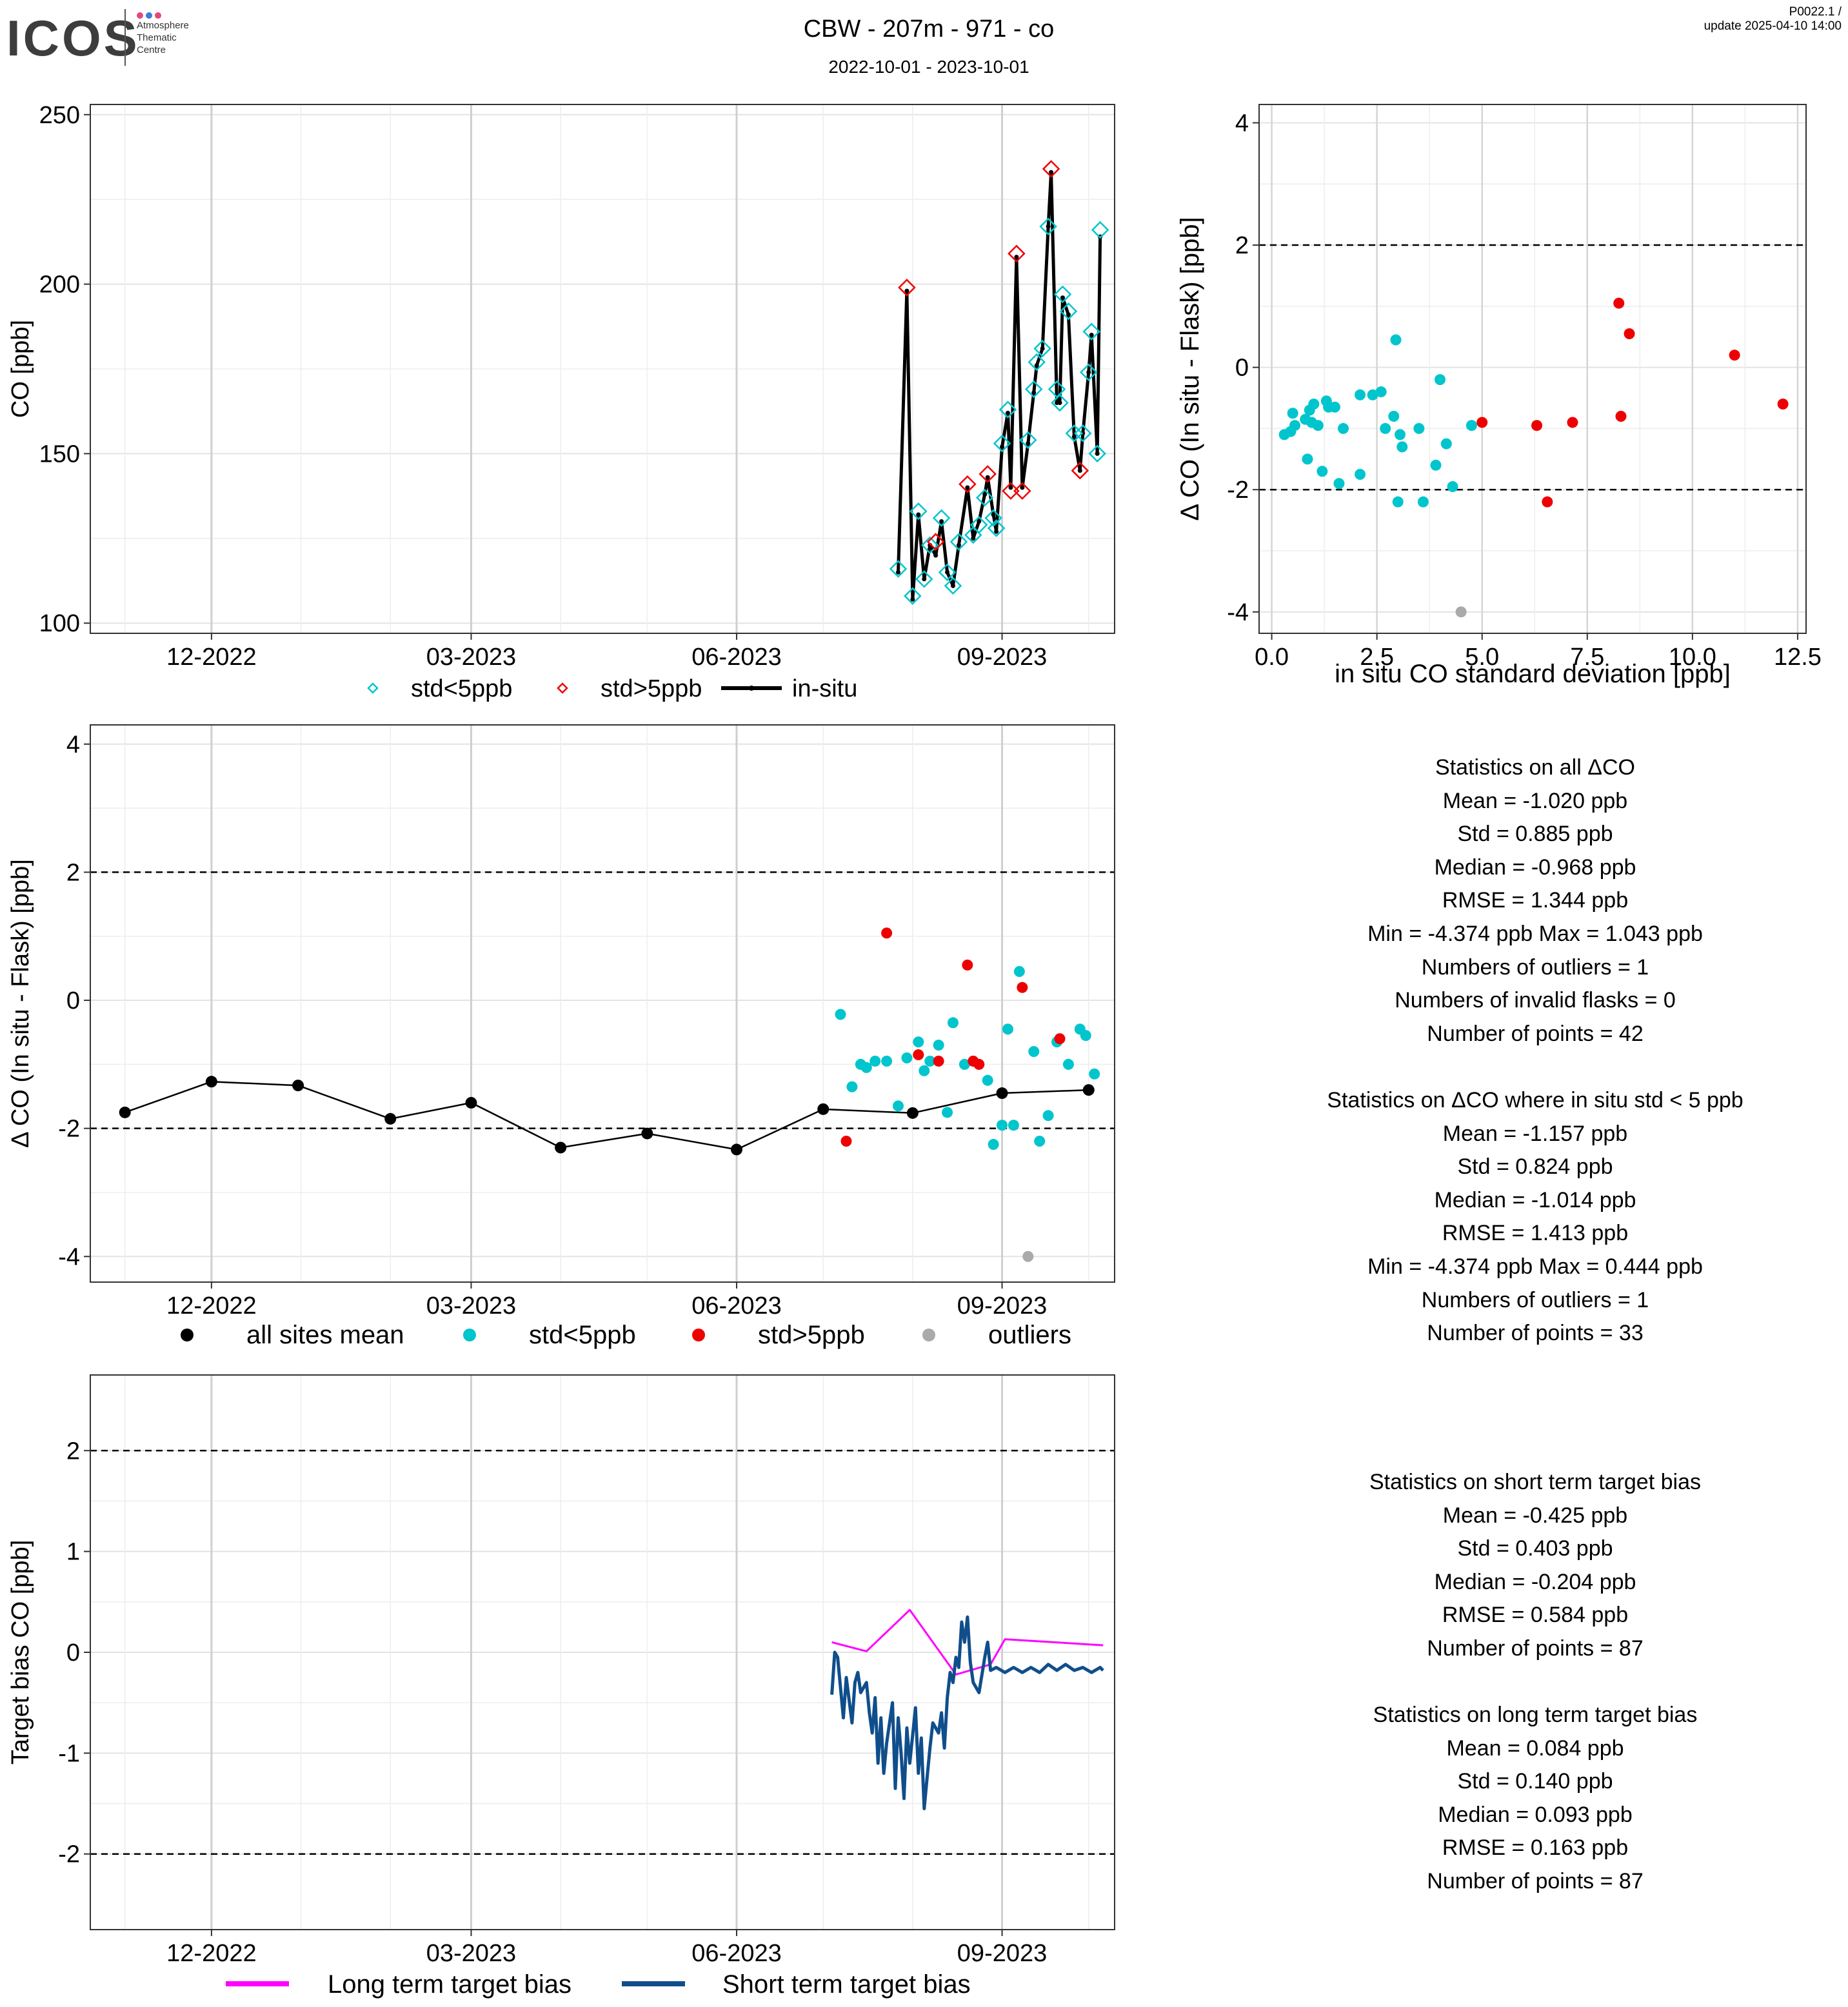 The image size is (1848, 2007). Describe the element at coordinates (1535, 1333) in the screenshot. I see `stats-line: Number of points = 33` at that location.